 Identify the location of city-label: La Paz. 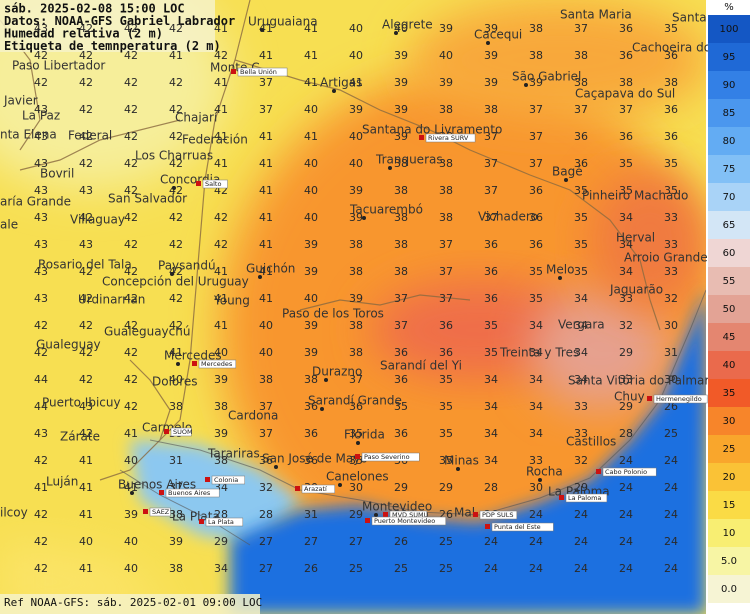
(41, 116).